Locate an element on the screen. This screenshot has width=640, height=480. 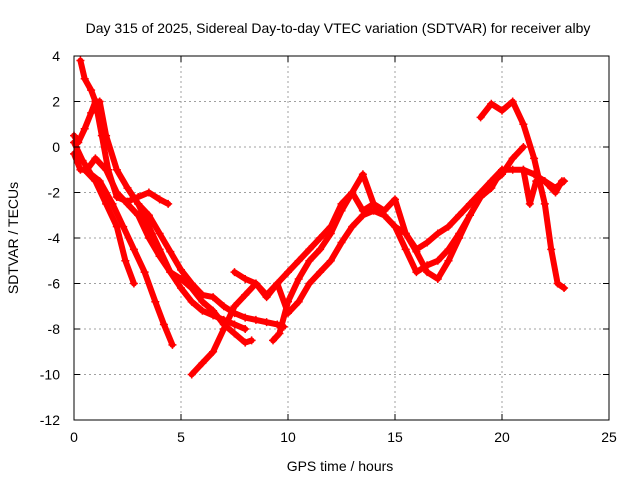
x-tick-label: 25 is located at coordinates (609, 437).